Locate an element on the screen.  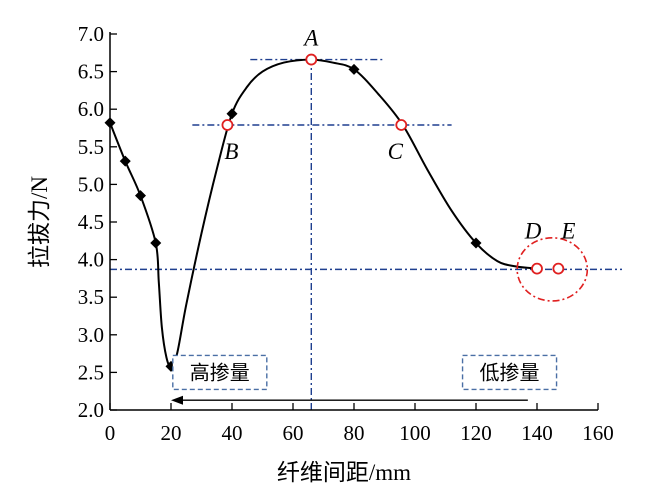
key-point-C is located at coordinates (401, 125).